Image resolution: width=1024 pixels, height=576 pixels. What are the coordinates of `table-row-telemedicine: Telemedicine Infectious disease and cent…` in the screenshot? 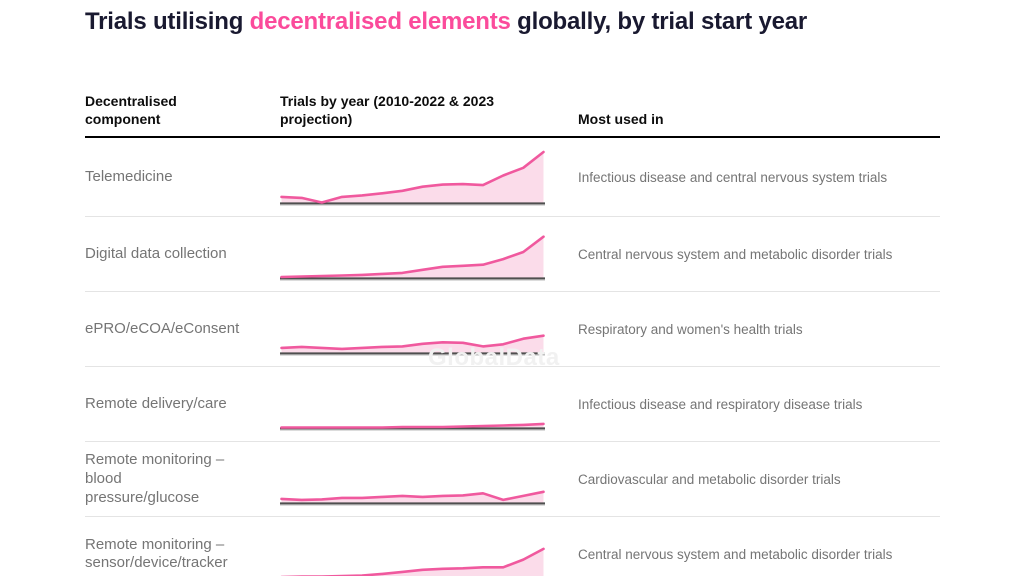 It's located at (512, 178).